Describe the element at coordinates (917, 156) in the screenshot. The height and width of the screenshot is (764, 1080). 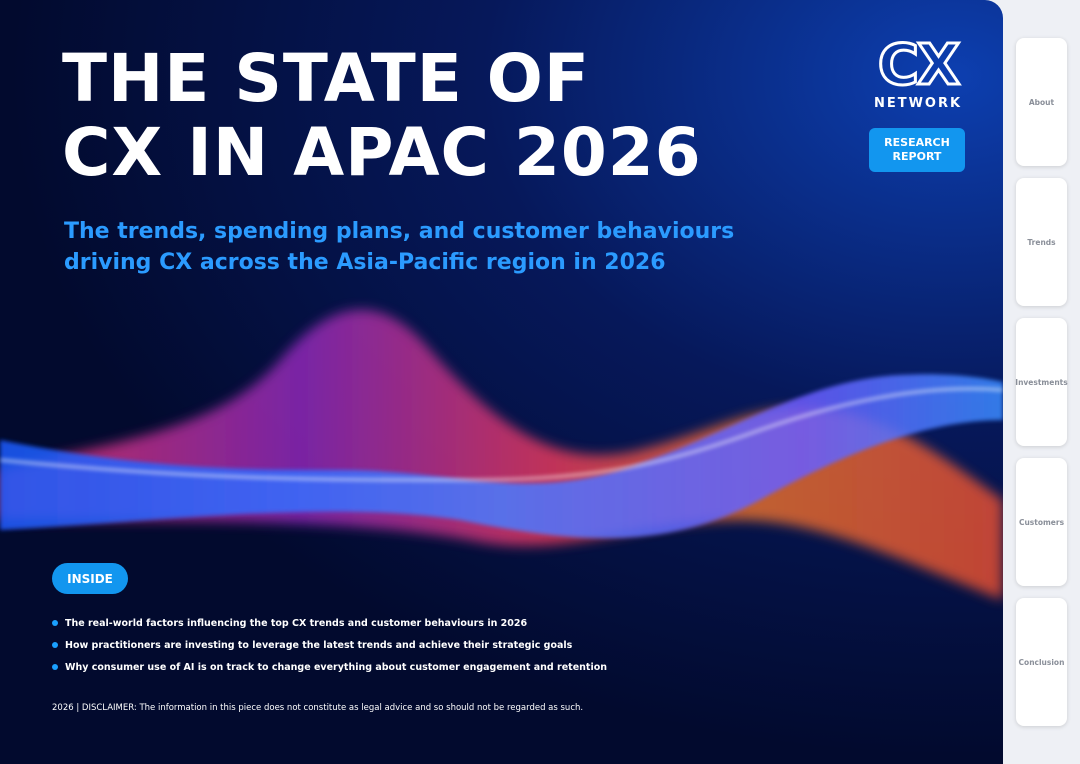
I see `badge-line: REPORT` at that location.